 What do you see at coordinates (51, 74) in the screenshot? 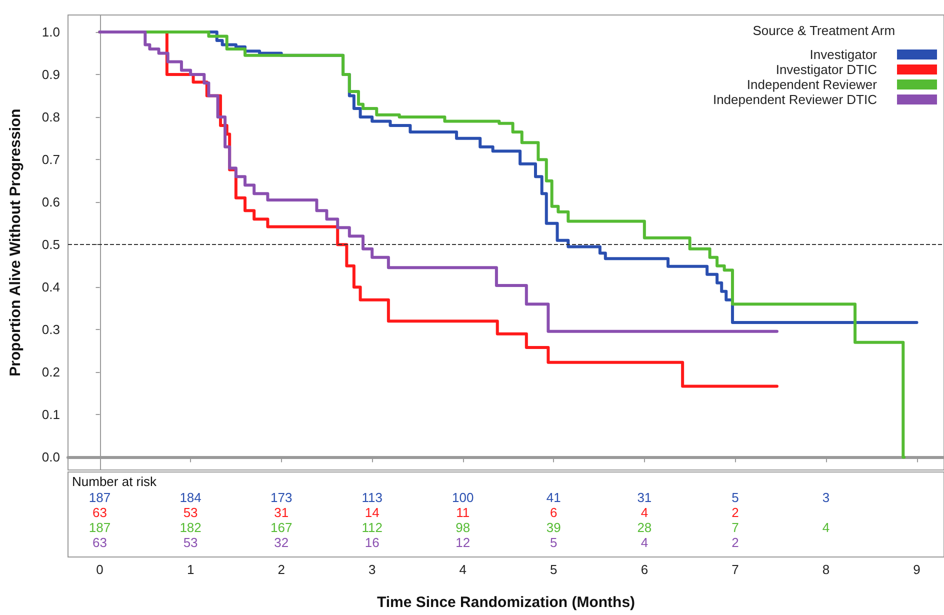
I see `y-tick-label: 0.9` at bounding box center [51, 74].